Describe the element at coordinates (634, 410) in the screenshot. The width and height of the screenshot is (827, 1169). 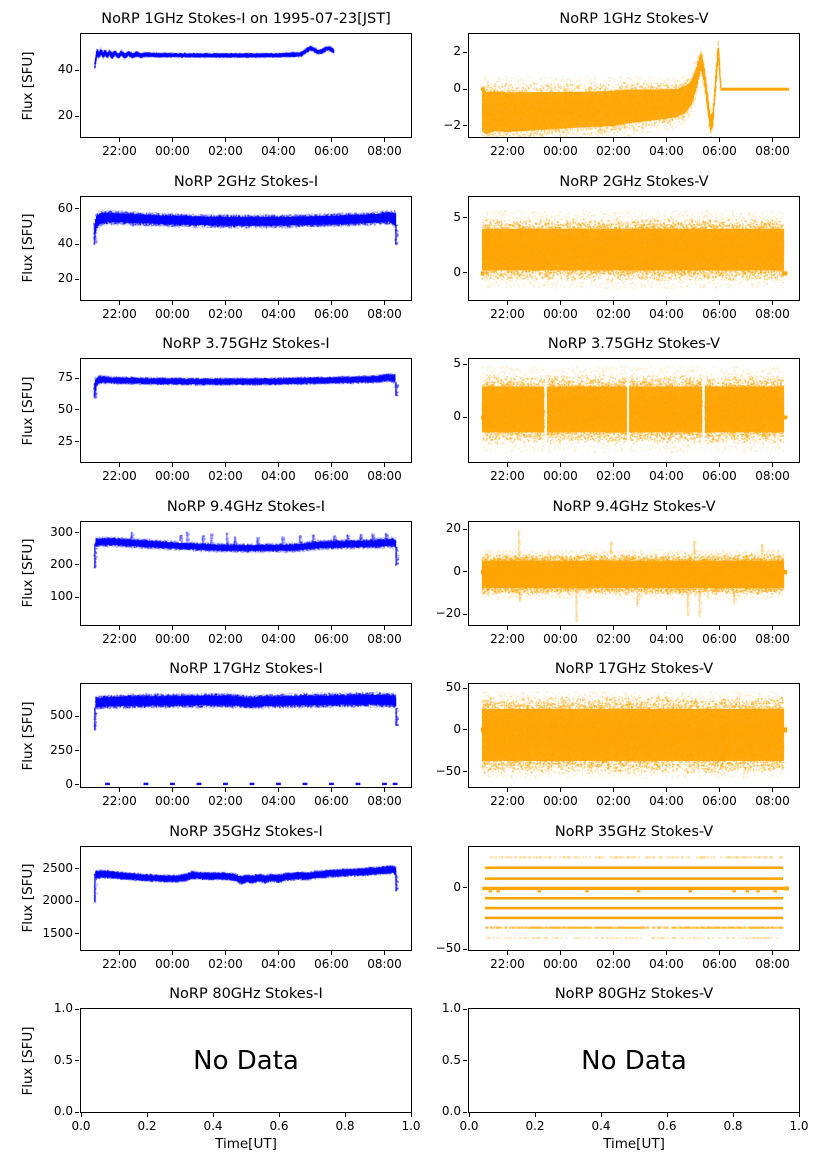
I see `data-canvas-norp-3.75ghz-stokes-v` at that location.